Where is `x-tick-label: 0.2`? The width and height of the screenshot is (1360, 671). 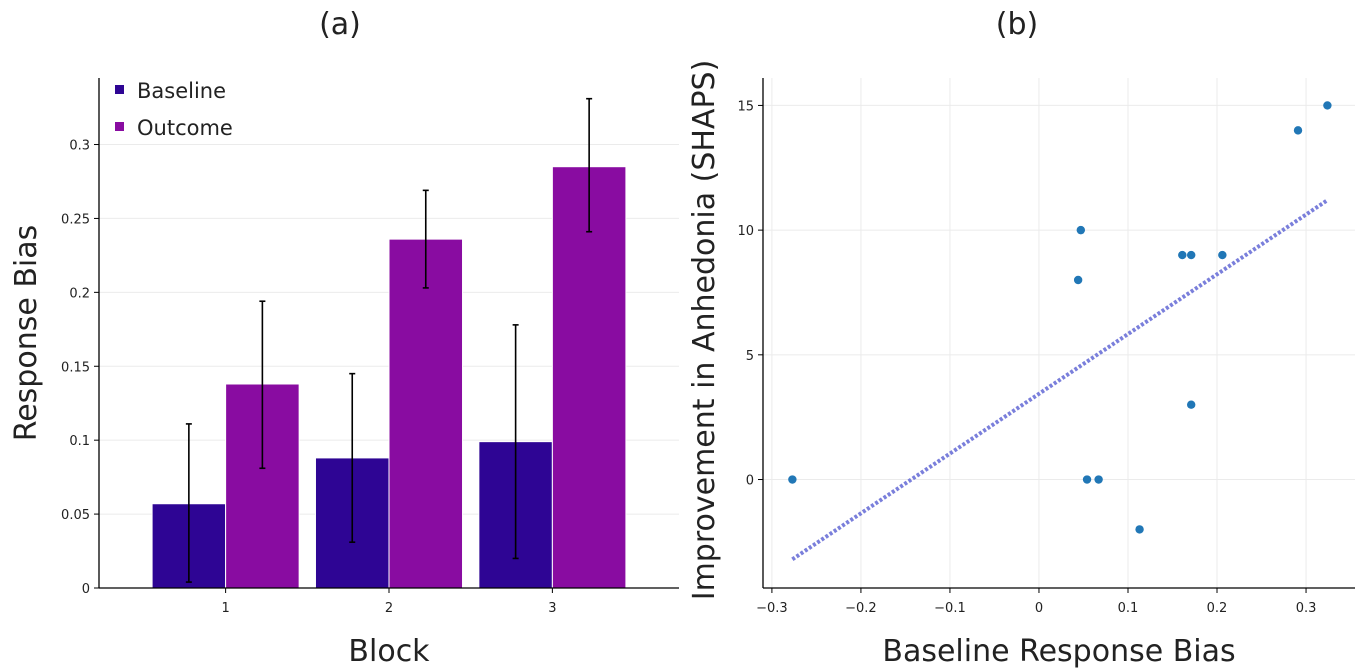
x-tick-label: 0.2 is located at coordinates (1217, 608).